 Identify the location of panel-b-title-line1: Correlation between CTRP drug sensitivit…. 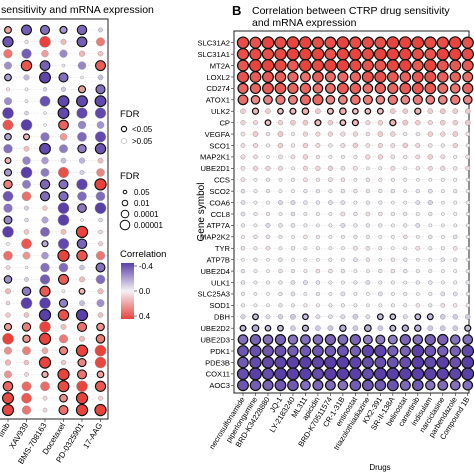
(351, 11).